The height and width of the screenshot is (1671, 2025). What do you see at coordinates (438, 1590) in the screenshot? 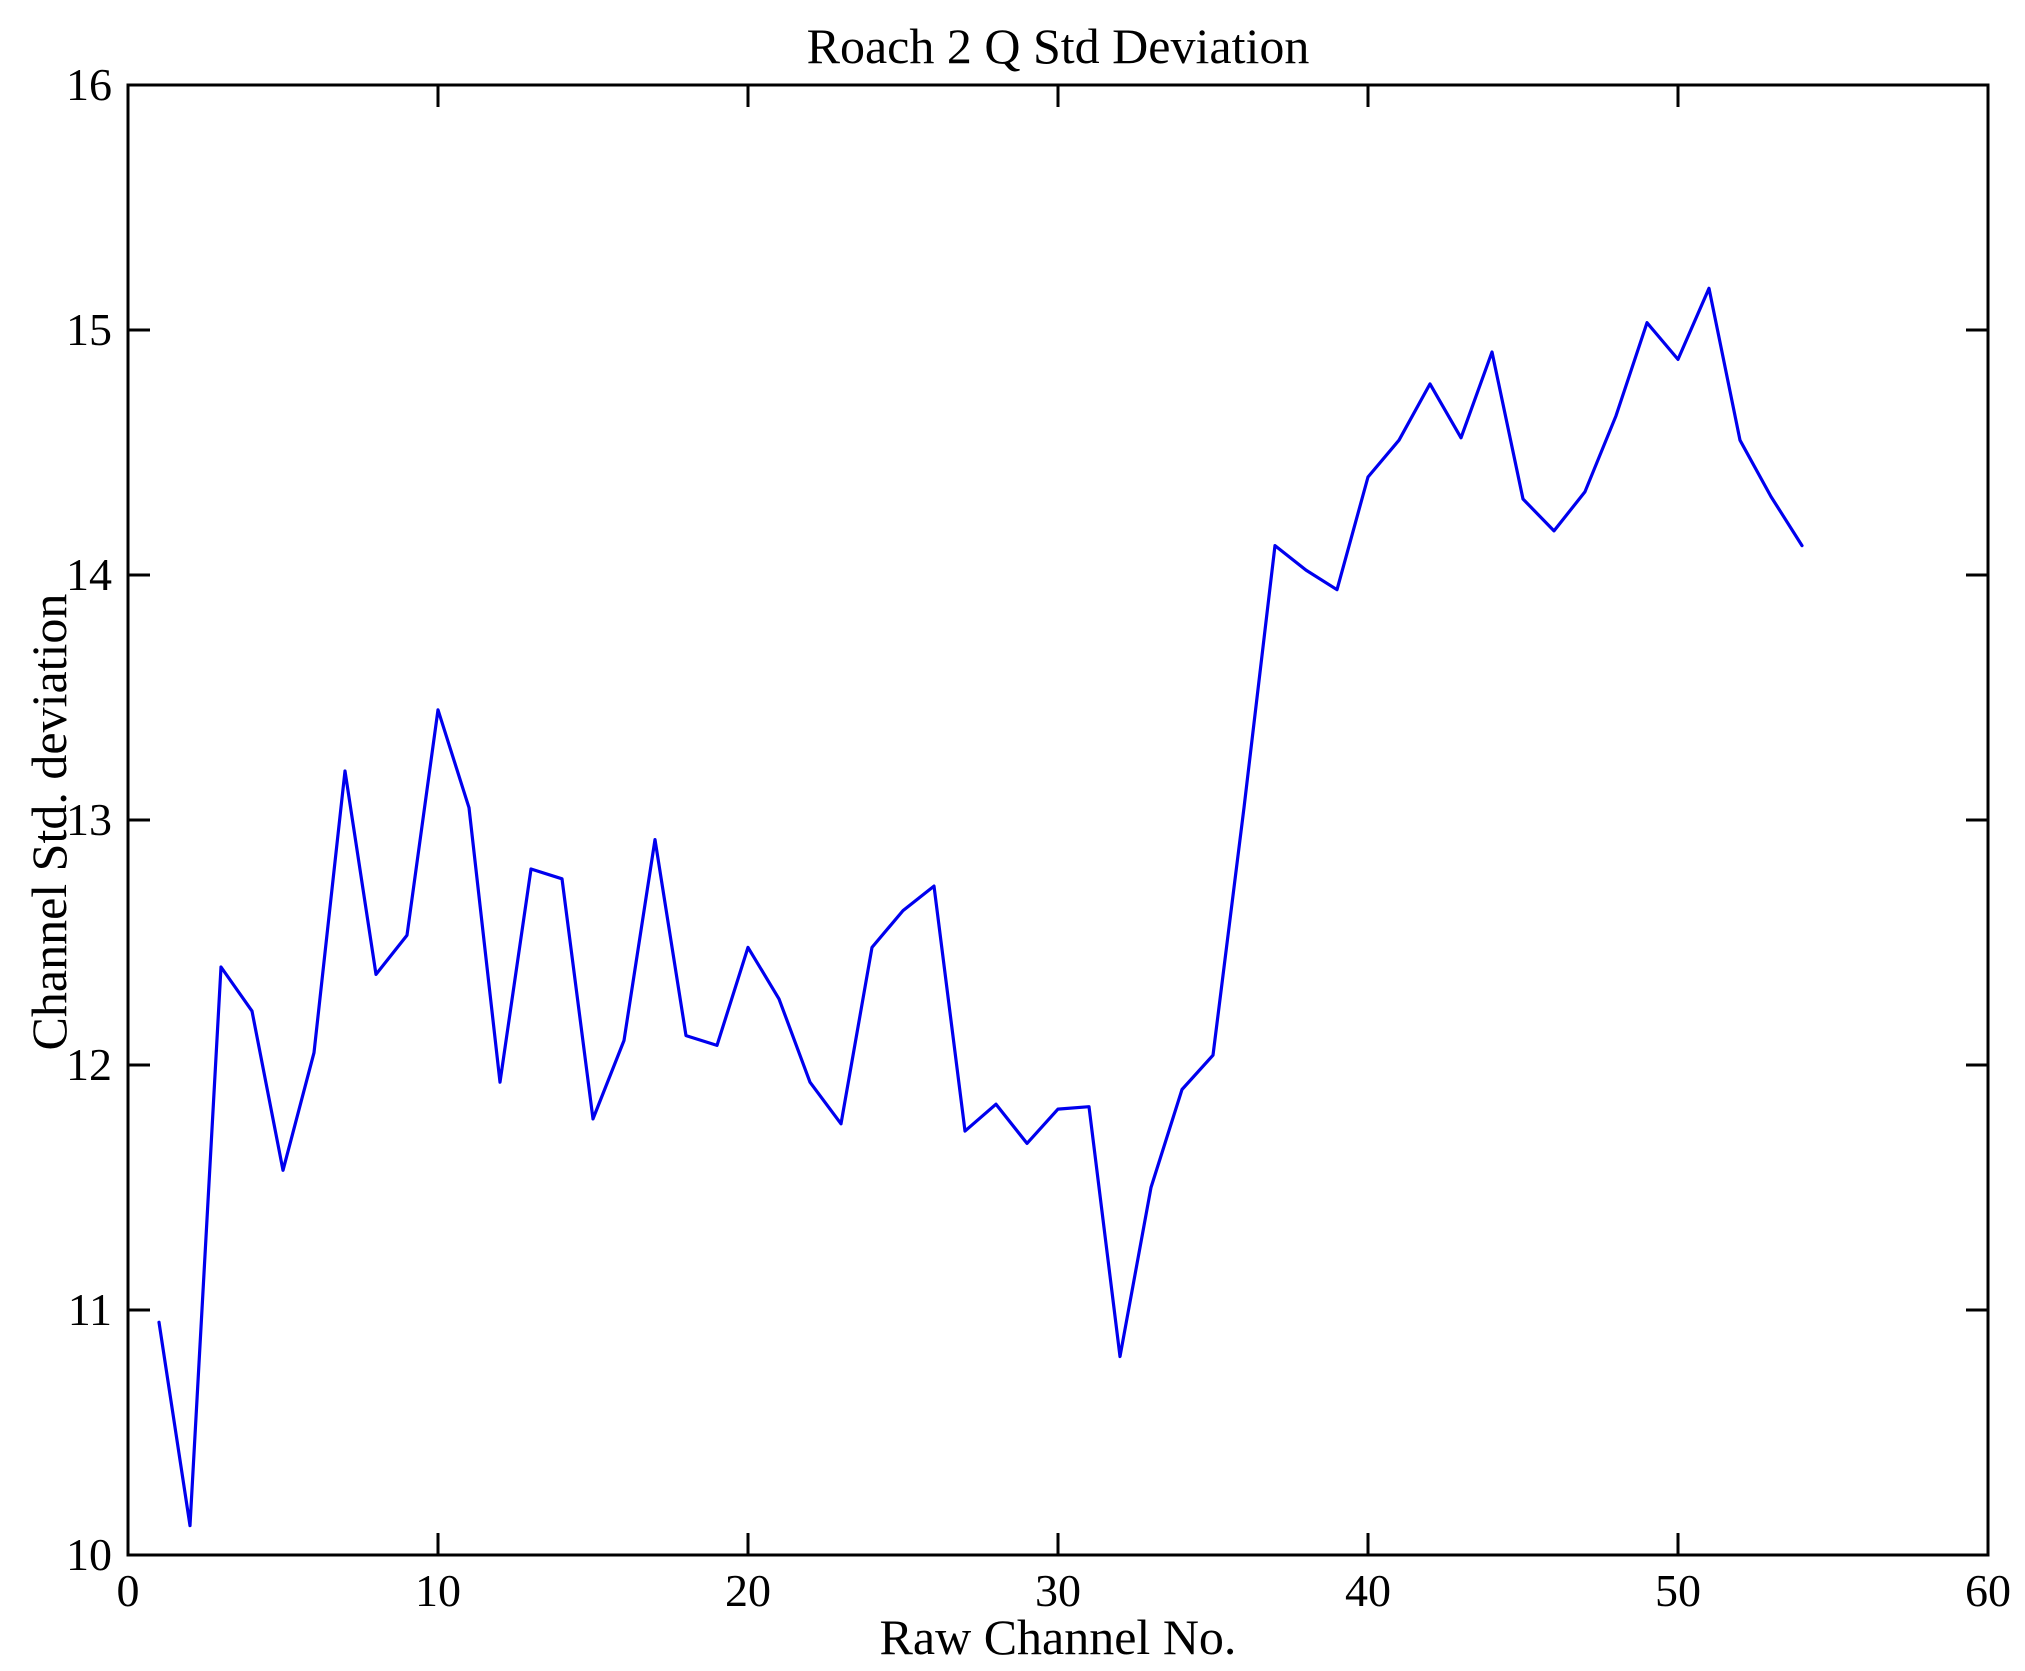
I see `x-tick-label: 10` at bounding box center [438, 1590].